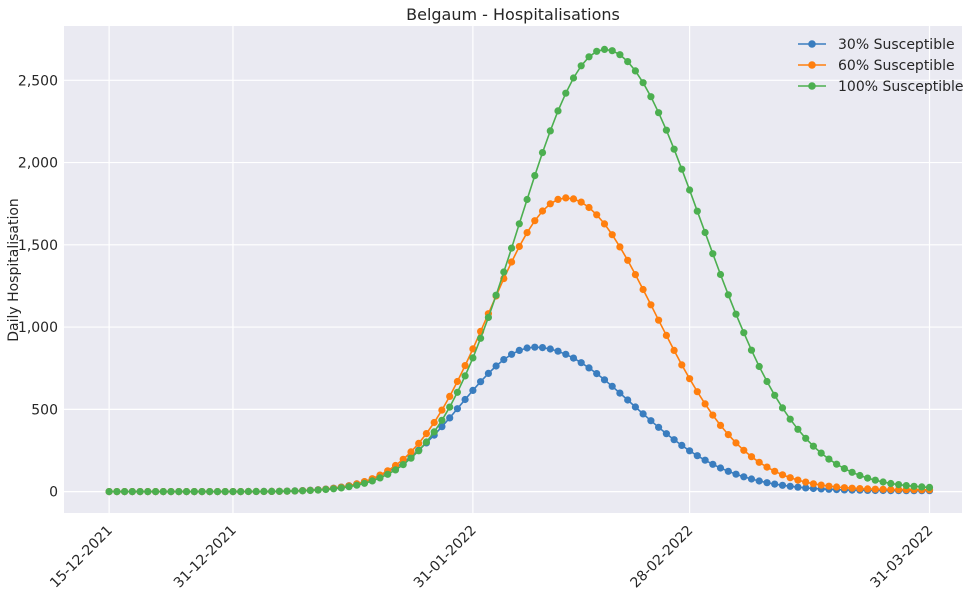  What do you see at coordinates (445, 557) in the screenshot?
I see `x-tick-label: 31-01-2022` at bounding box center [445, 557].